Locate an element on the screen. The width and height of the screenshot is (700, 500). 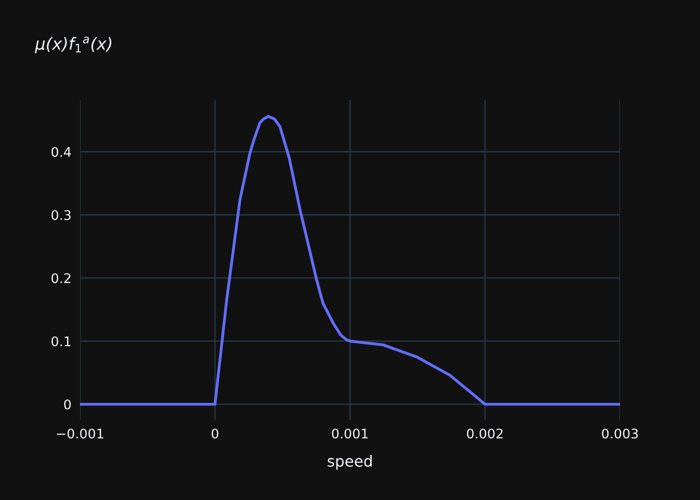
y-tick-label: 0.1 is located at coordinates (61, 341).